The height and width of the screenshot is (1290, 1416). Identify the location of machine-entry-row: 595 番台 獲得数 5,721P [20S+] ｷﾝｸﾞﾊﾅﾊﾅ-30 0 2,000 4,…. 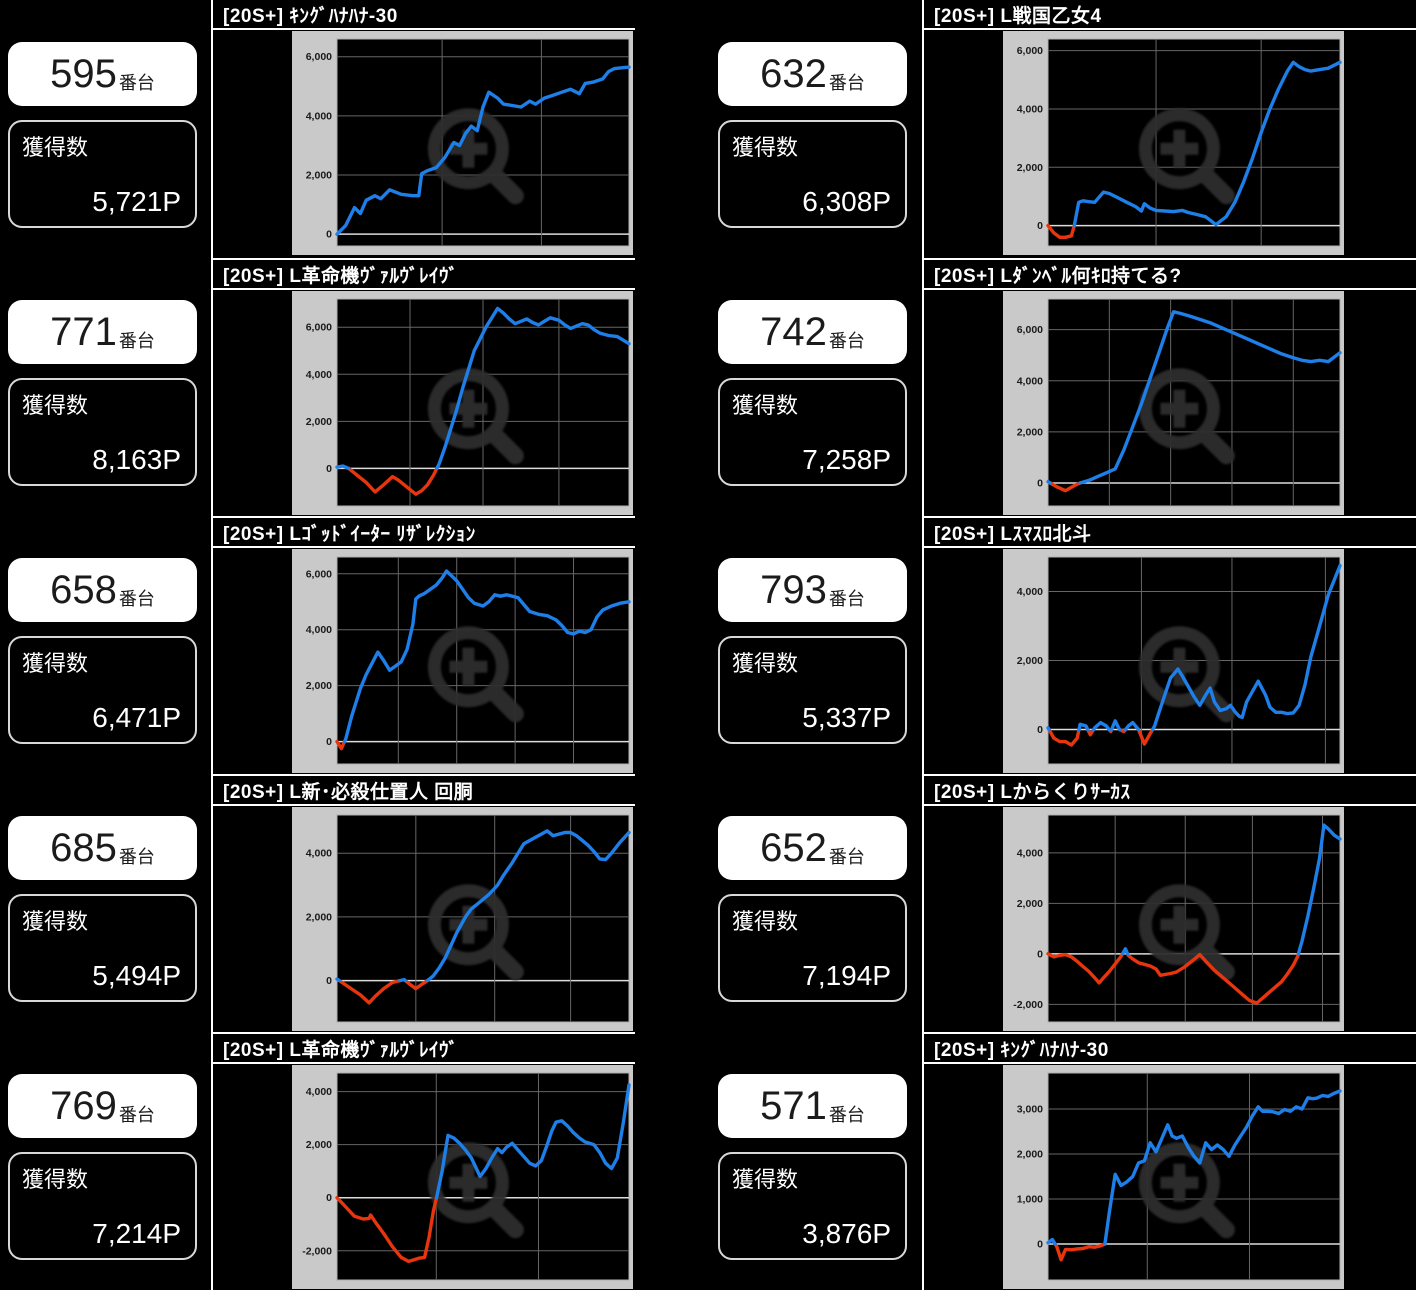
(317, 129).